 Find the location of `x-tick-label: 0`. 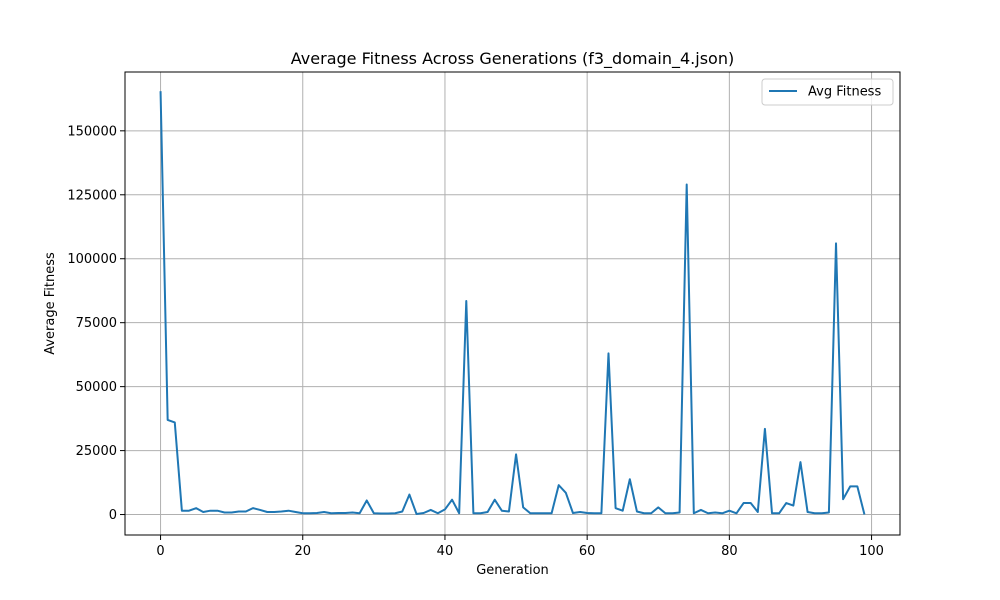

x-tick-label: 0 is located at coordinates (160, 551).